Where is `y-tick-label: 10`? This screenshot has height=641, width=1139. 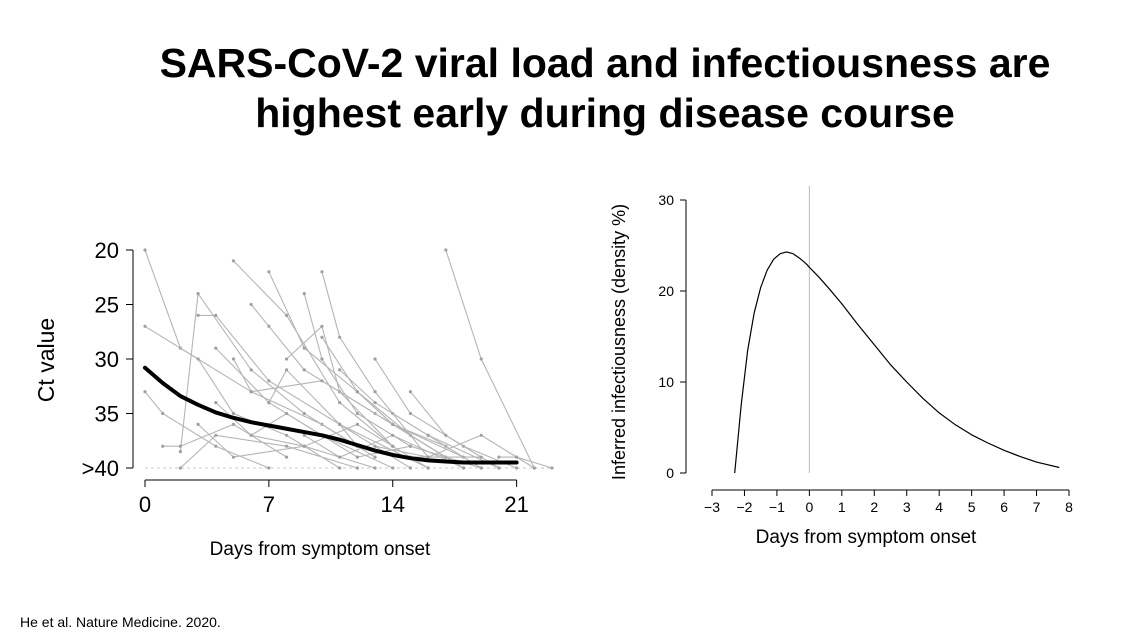 y-tick-label: 10 is located at coordinates (666, 382).